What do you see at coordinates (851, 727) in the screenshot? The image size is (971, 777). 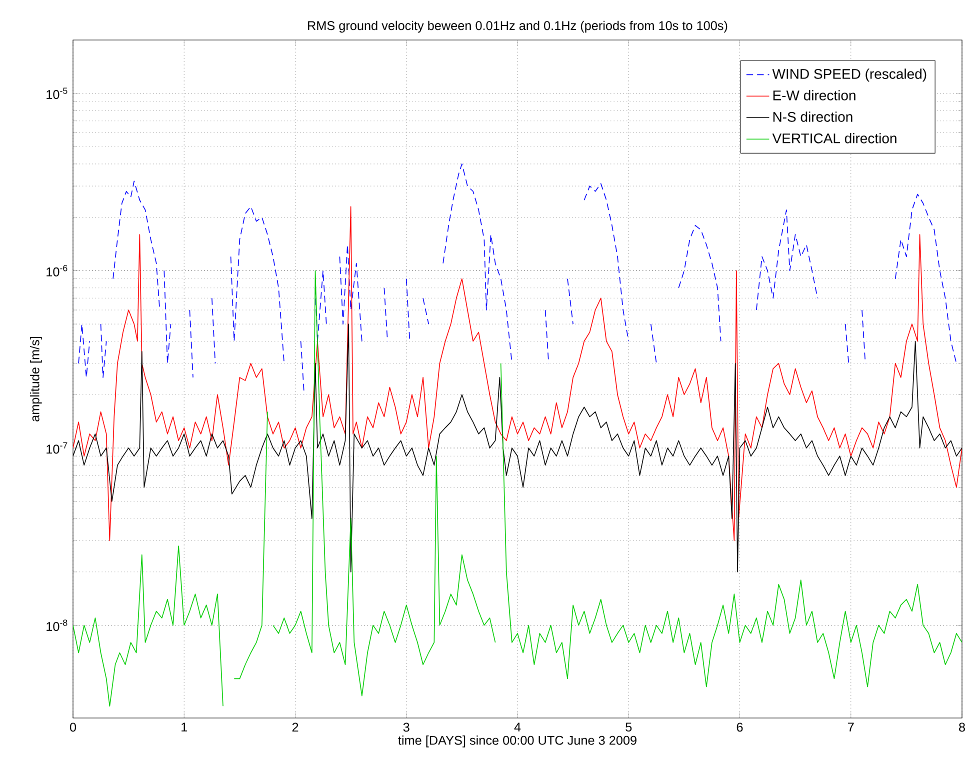 I see `x-tick-label: 7` at bounding box center [851, 727].